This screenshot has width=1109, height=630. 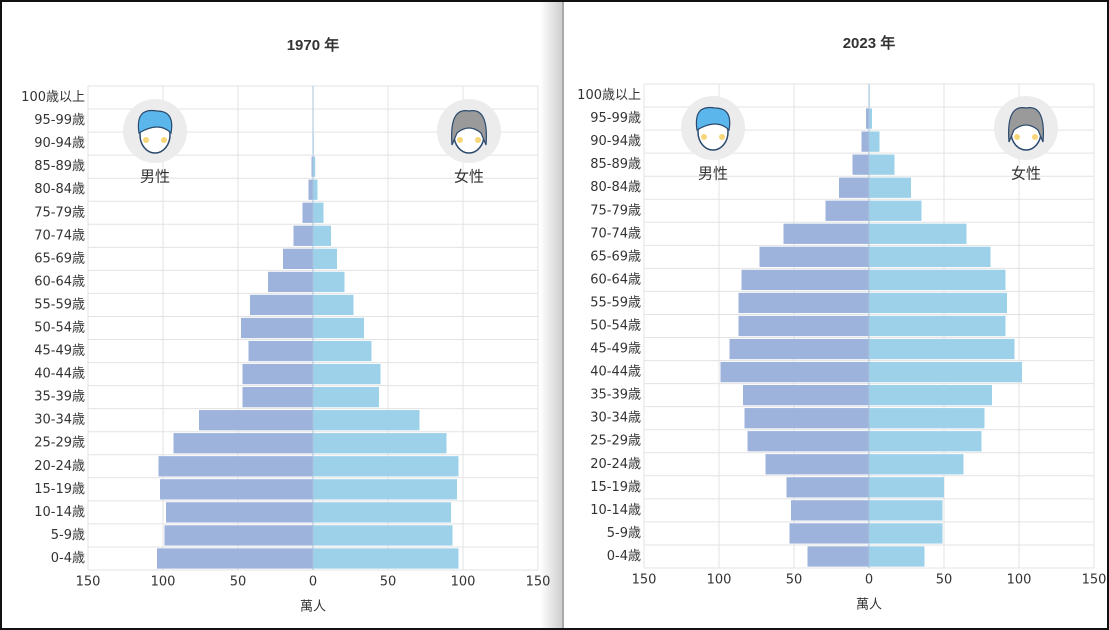 What do you see at coordinates (469, 177) in the screenshot?
I see `legend-label: 女性` at bounding box center [469, 177].